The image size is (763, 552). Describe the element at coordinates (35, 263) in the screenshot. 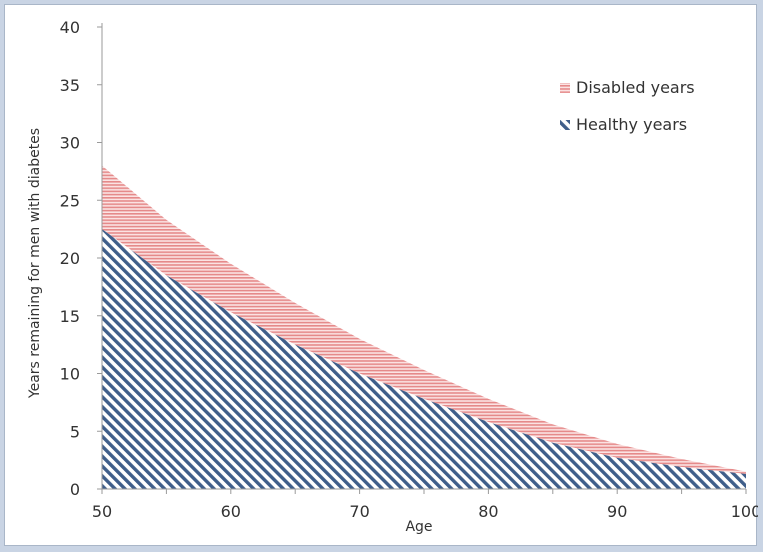

I see `y-axis-title: Years remaining for men with diabetes` at that location.